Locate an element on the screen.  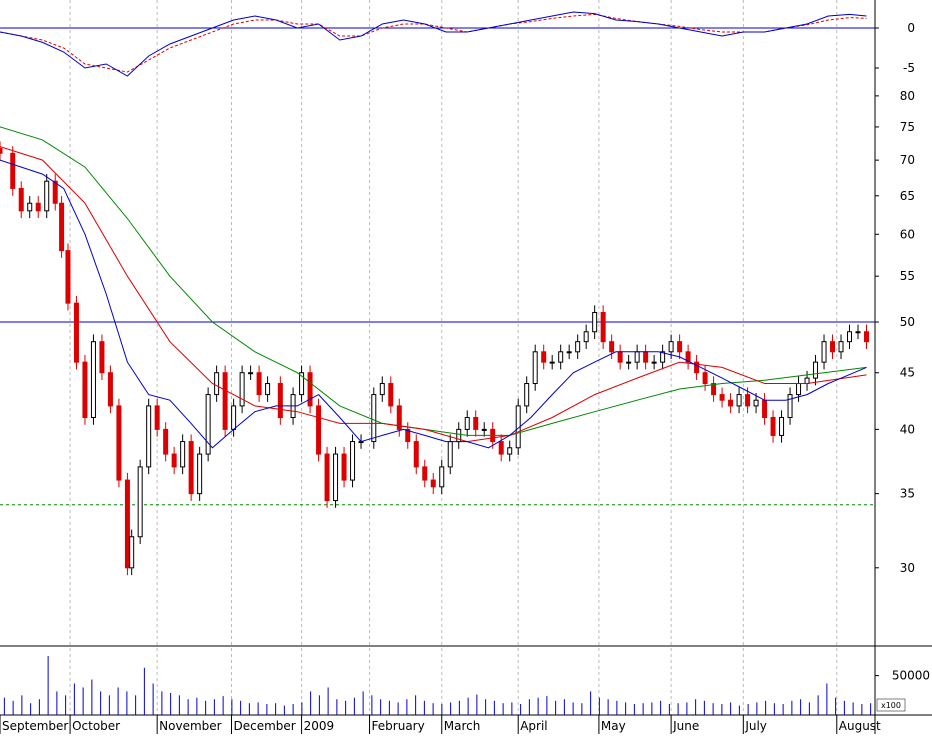
month-label: February is located at coordinates (398, 726).